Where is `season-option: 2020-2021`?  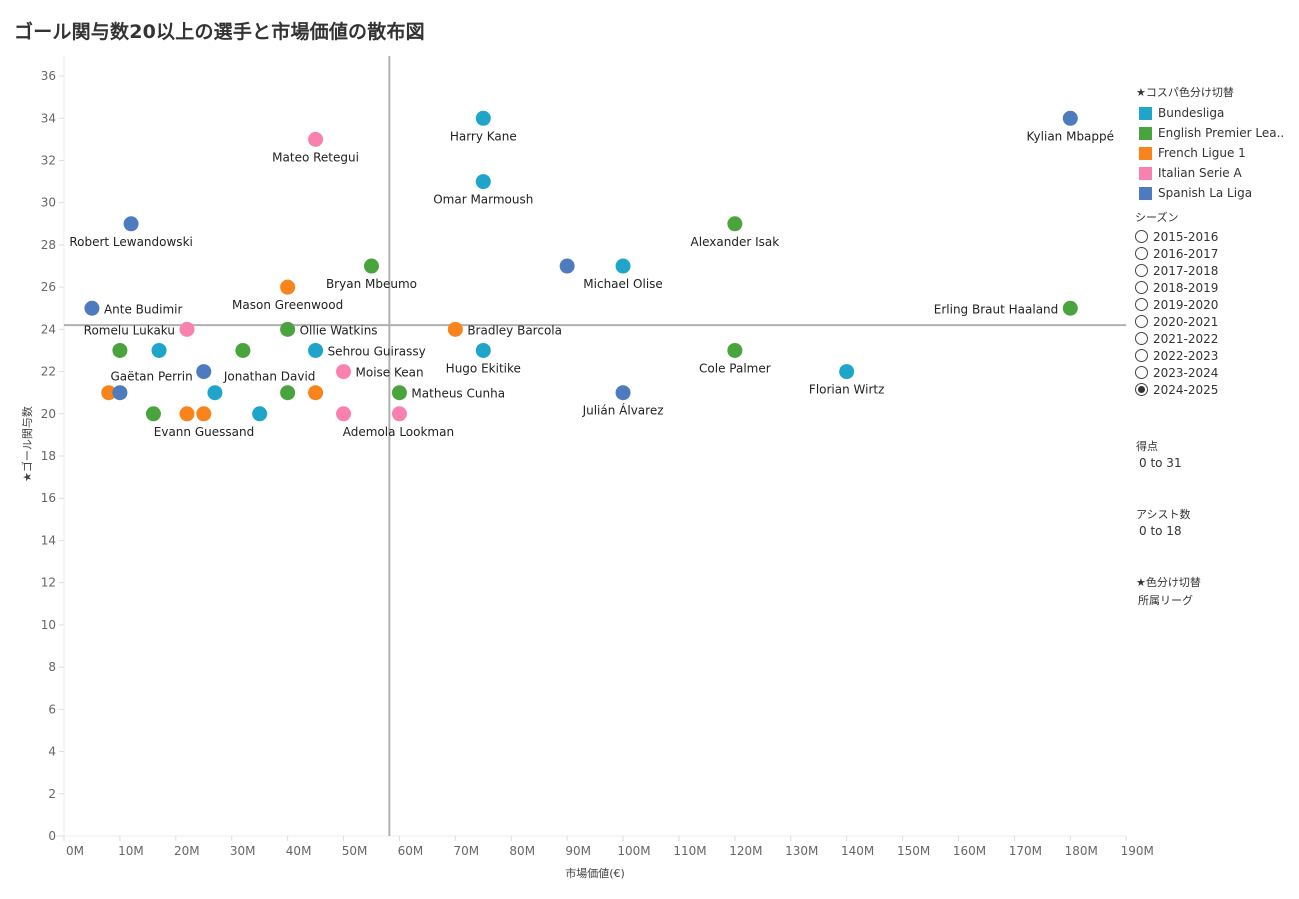
season-option: 2020-2021 is located at coordinates (1176, 321).